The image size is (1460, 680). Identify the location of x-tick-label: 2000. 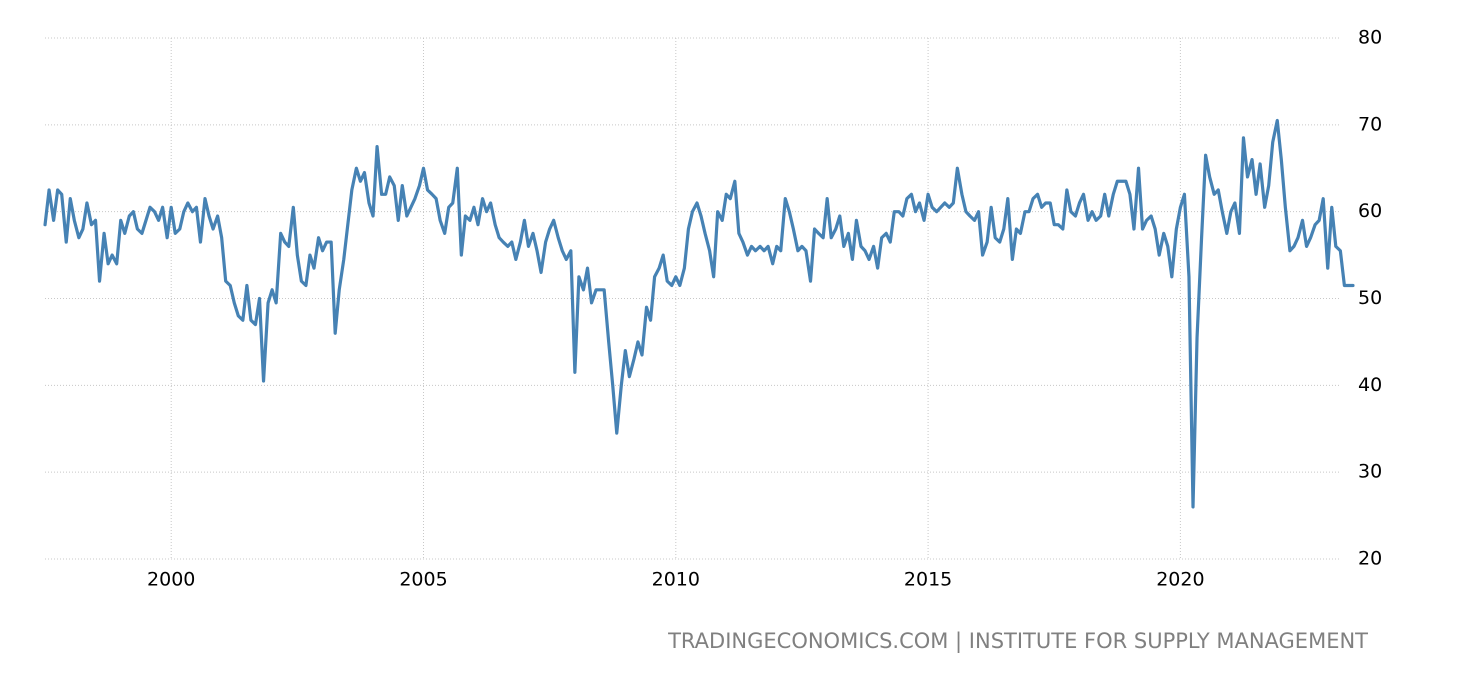
(171, 580).